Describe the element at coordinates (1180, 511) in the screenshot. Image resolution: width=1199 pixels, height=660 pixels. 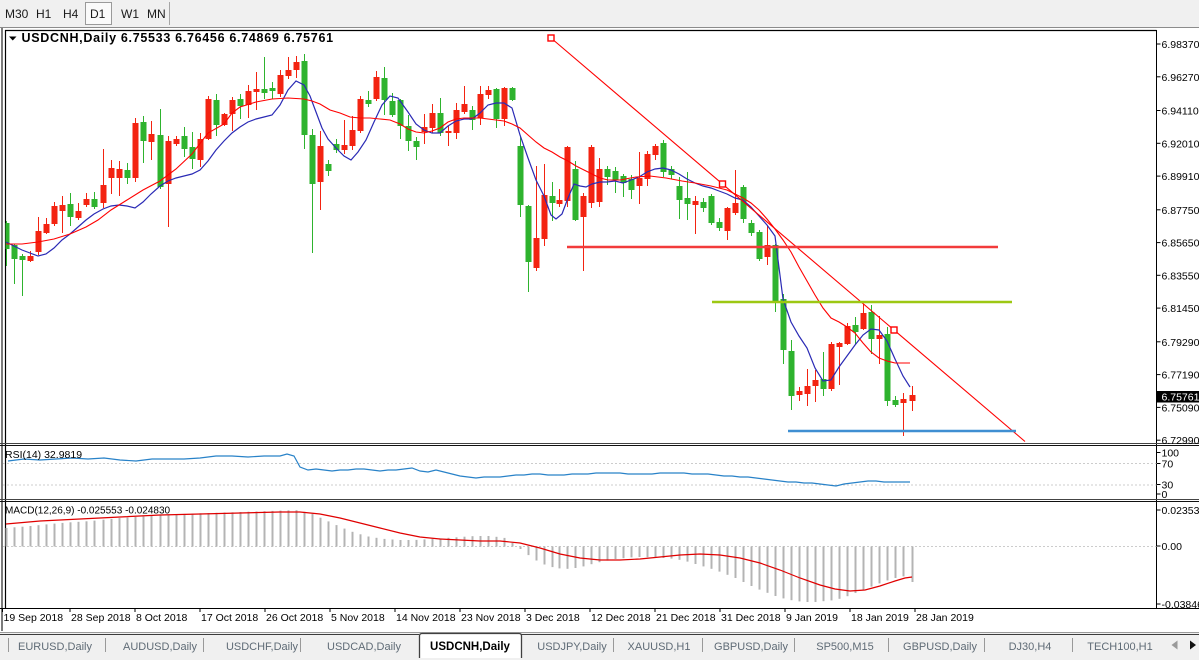
I see `svg-text: 0.023534` at that location.